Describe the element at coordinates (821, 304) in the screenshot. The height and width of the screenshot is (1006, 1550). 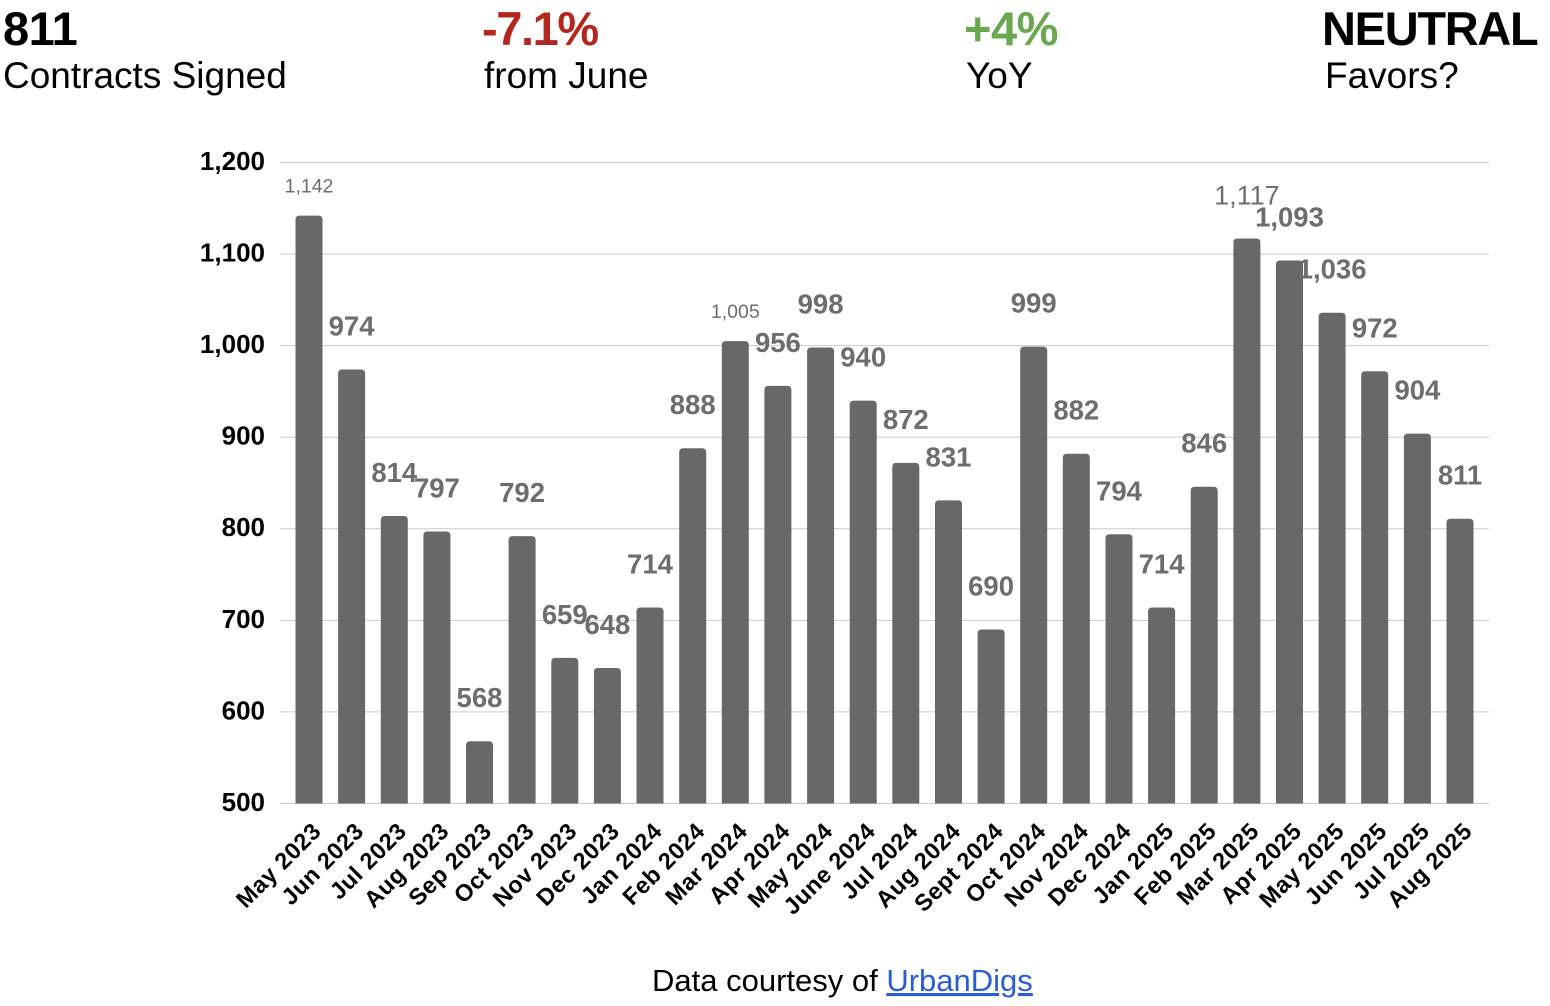
I see `svg-text: 998` at that location.